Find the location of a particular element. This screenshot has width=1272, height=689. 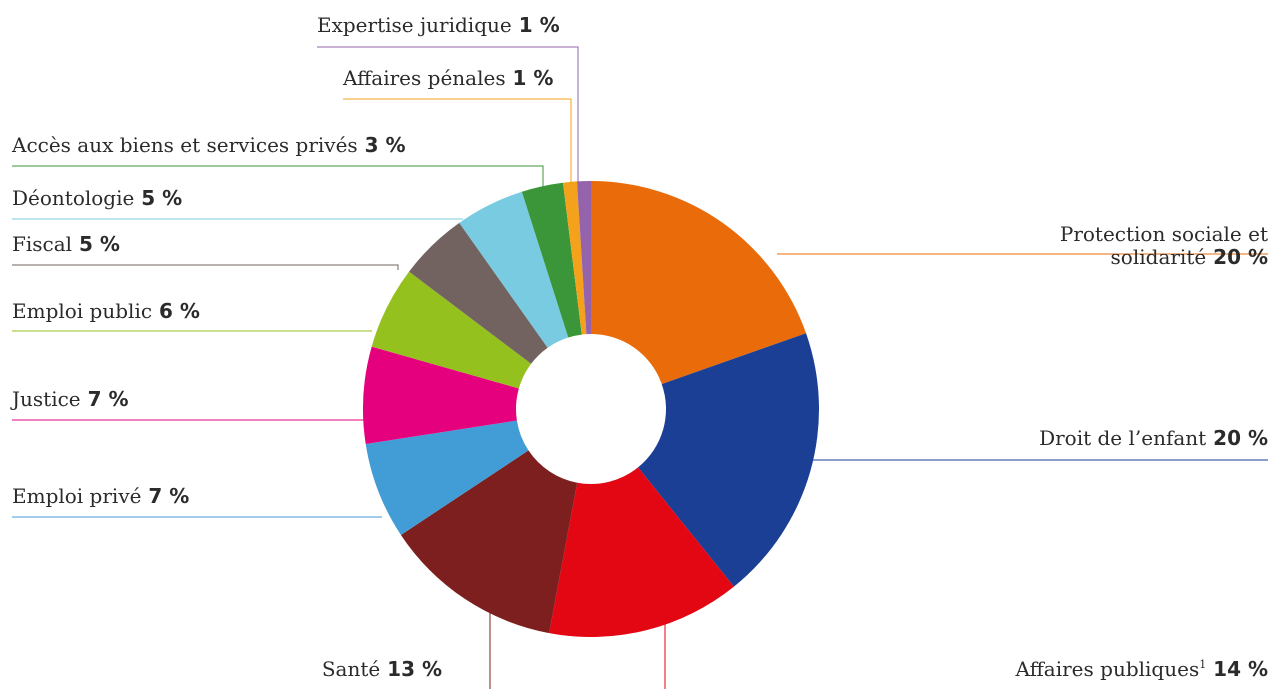

value-label-affaires-publiques: 14 % is located at coordinates (1237, 669).